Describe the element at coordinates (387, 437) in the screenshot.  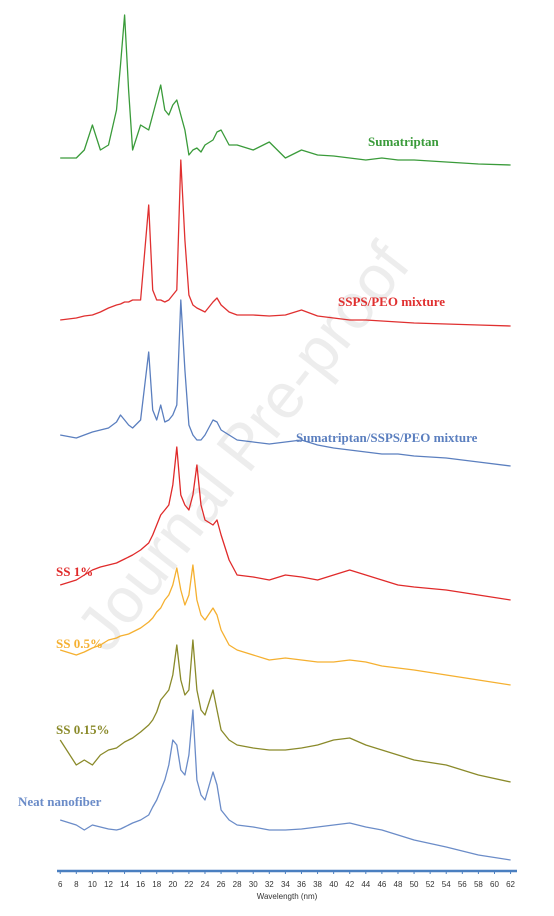
I see `series-label: Sumatriptan/SSPS/PEO mixture` at that location.